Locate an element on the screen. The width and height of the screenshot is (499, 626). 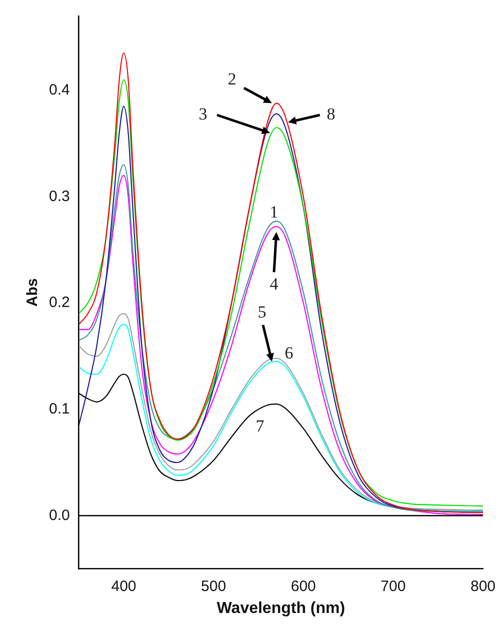
annotation: 5 is located at coordinates (262, 312).